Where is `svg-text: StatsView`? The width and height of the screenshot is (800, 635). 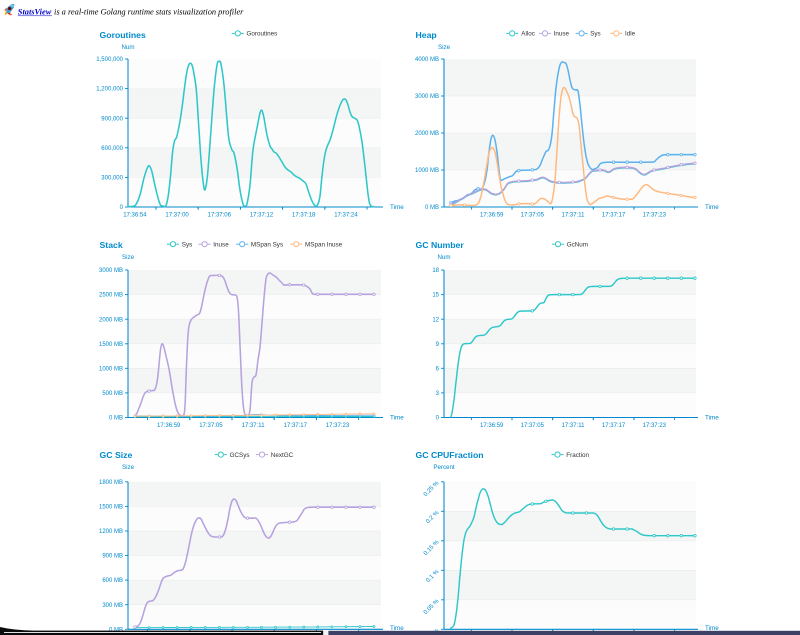
svg-text: StatsView is located at coordinates (35, 11).